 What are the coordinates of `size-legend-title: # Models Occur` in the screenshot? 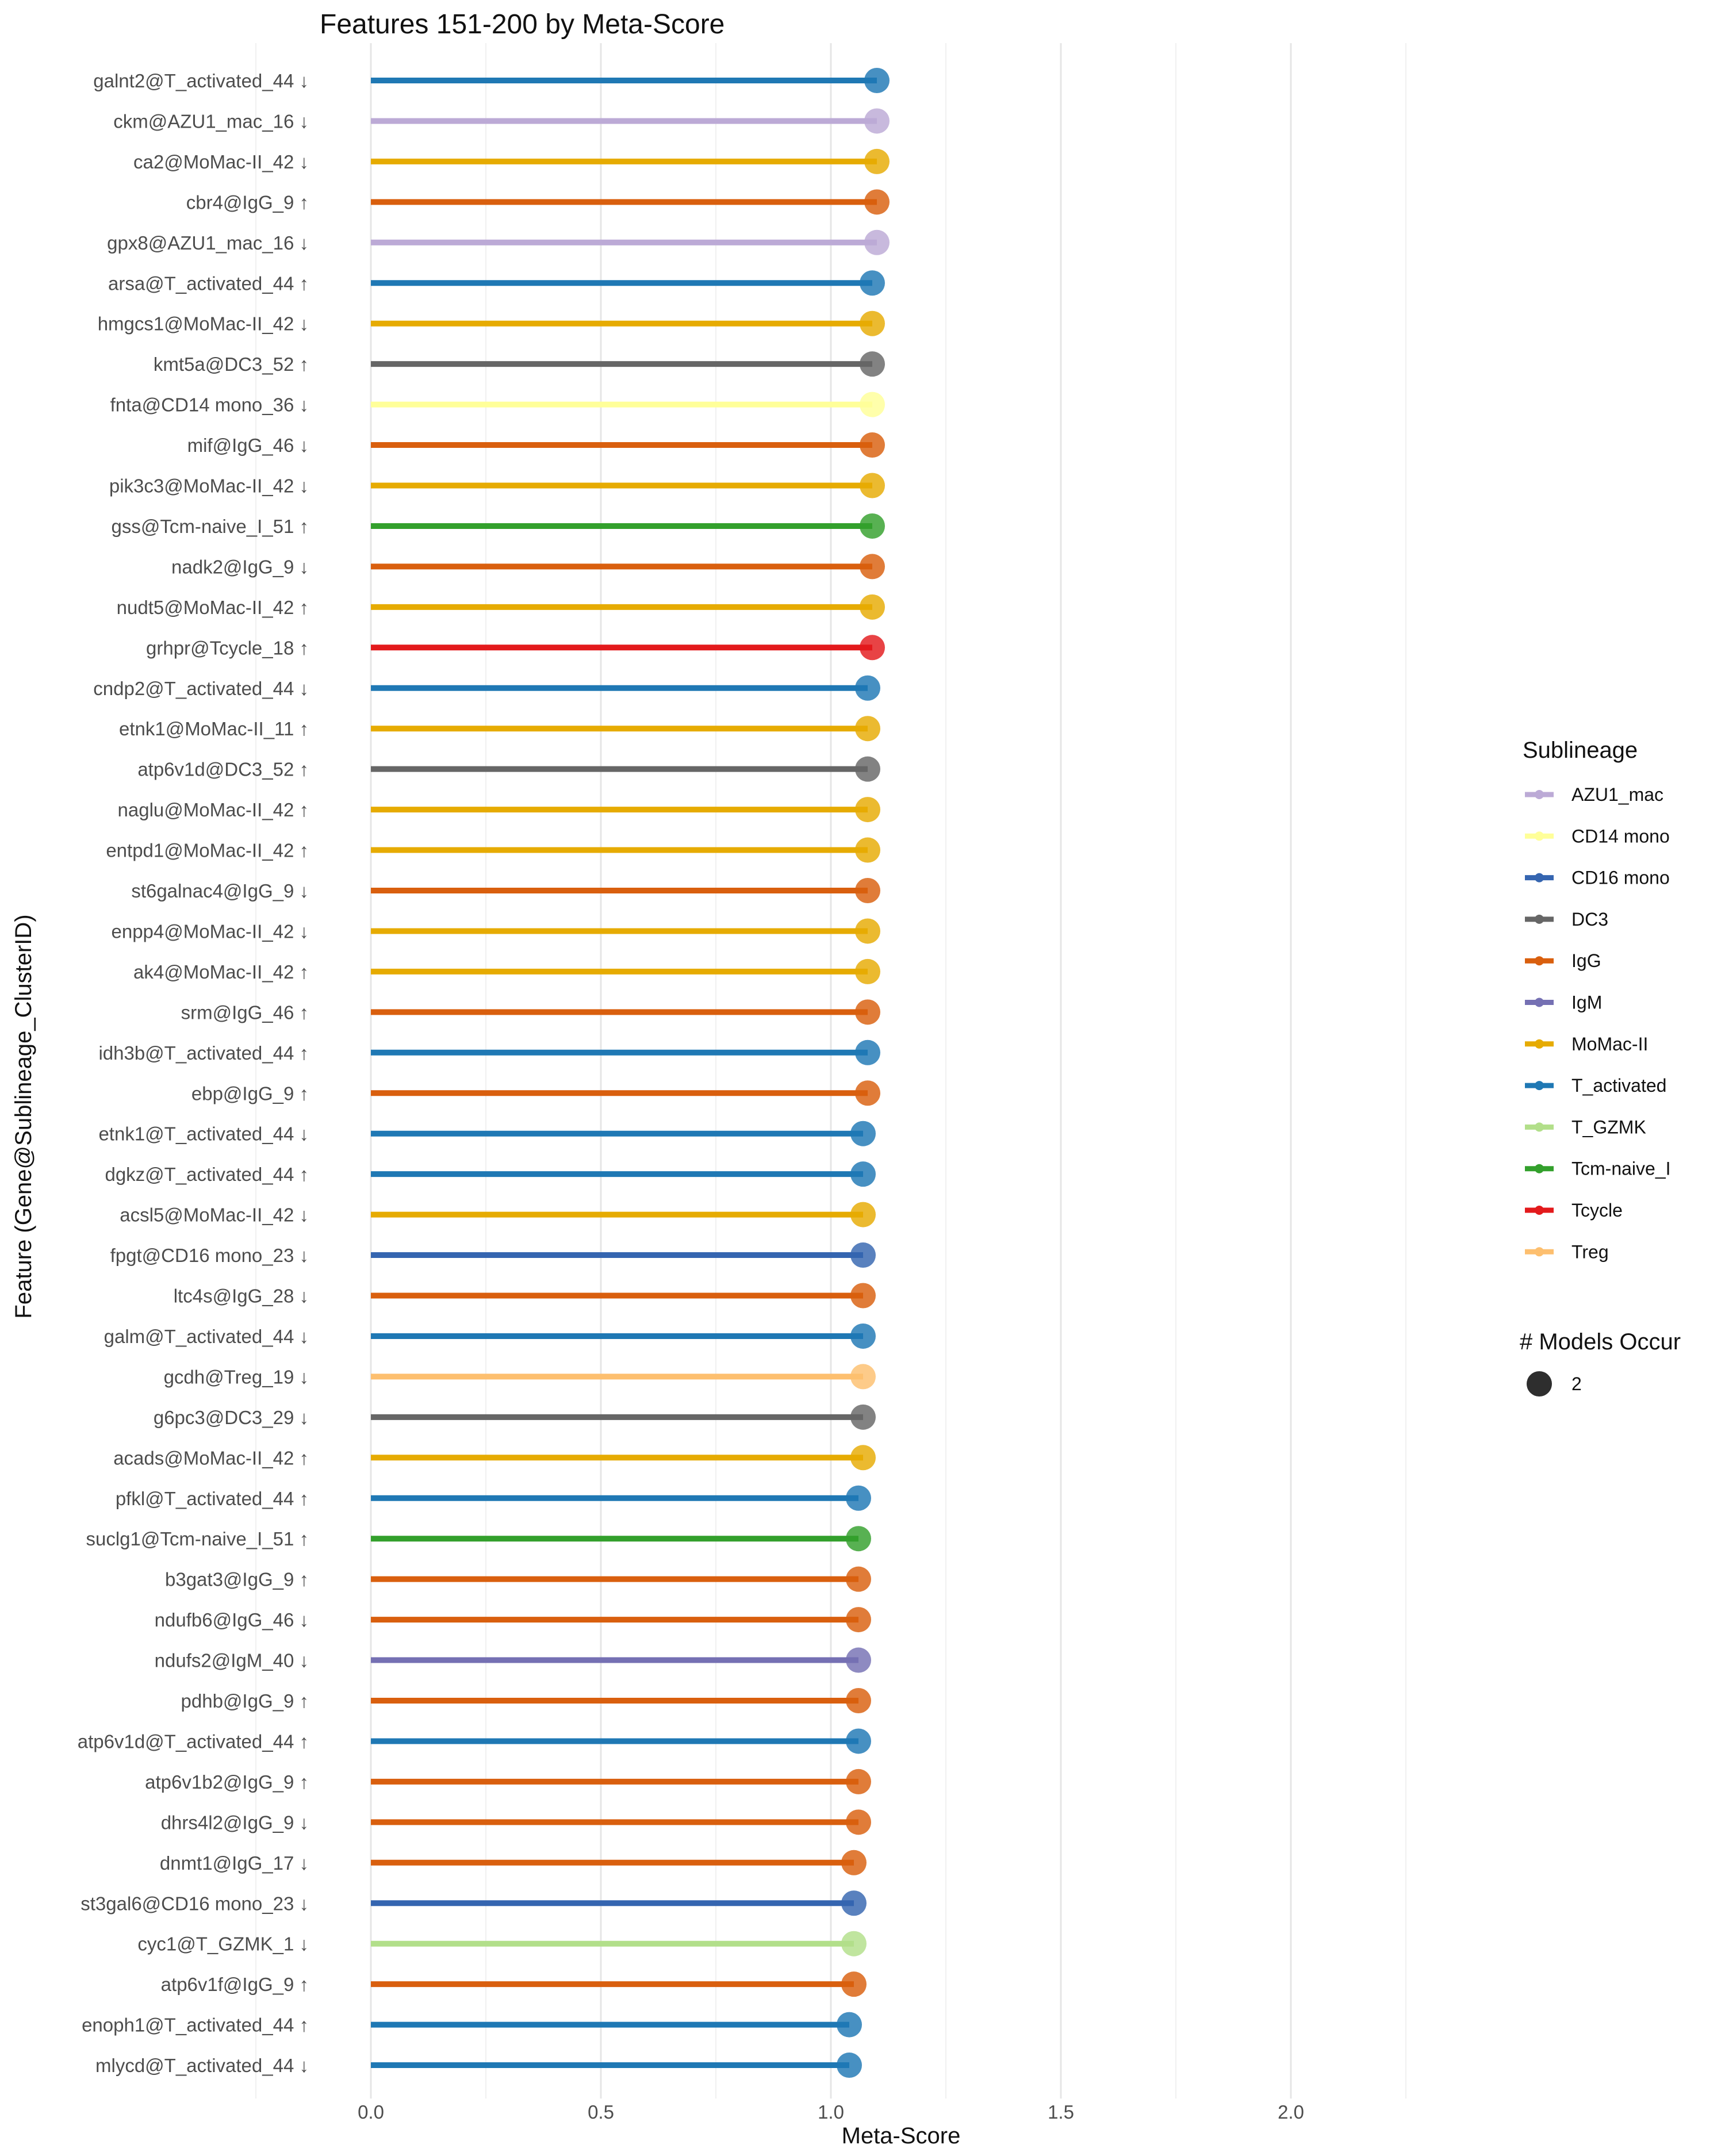 It's located at (1600, 1342).